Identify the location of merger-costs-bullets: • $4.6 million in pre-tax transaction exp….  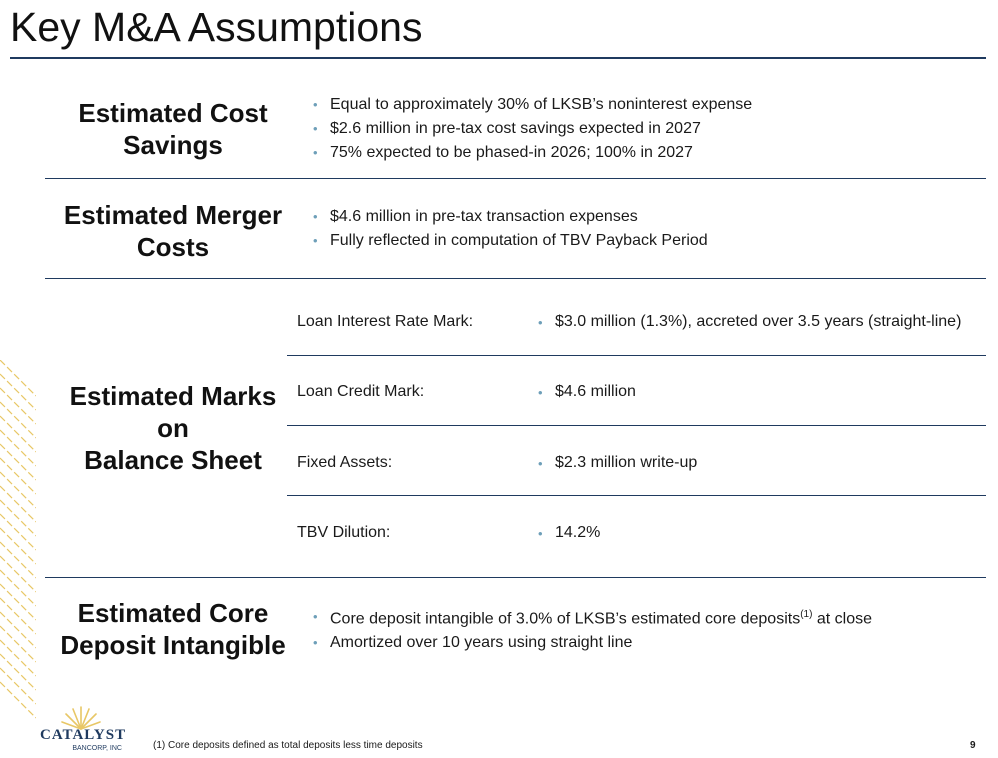
(510, 229).